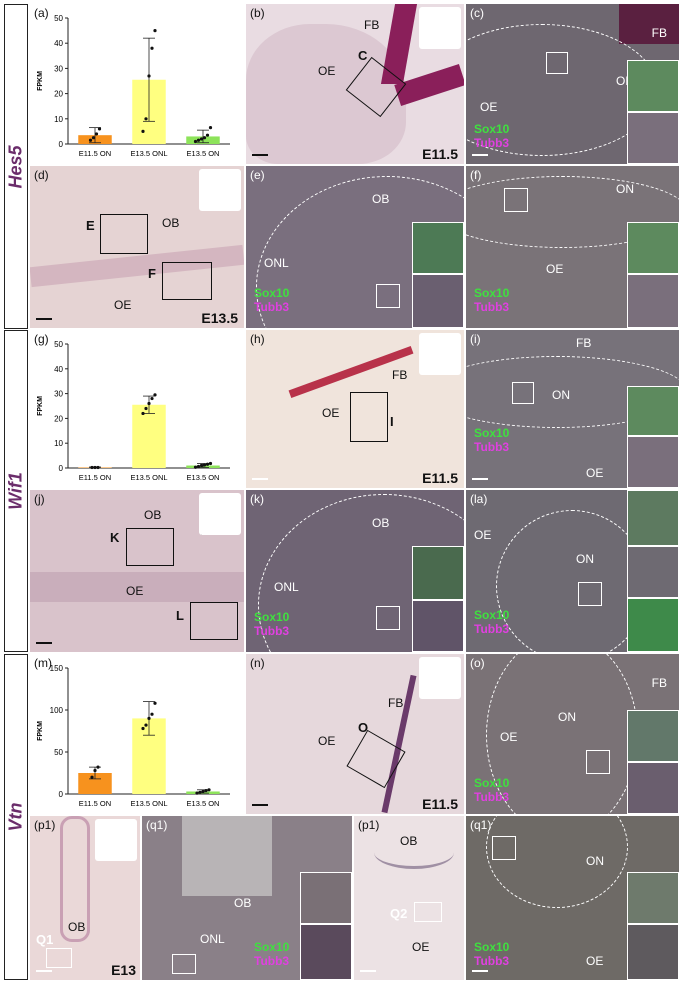  What do you see at coordinates (40, 81) in the screenshot?
I see `y-axis-label: FPKM` at bounding box center [40, 81].